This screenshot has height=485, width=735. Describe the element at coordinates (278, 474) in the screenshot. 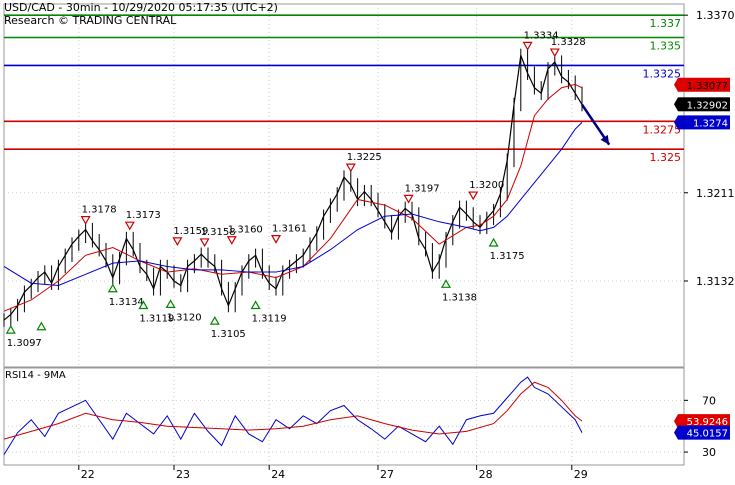

I see `x-tick-label: 24` at that location.